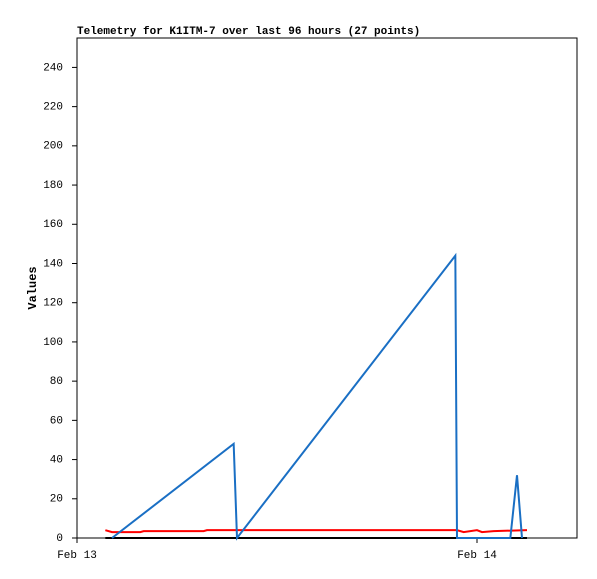  Describe the element at coordinates (77, 556) in the screenshot. I see `x-tick-label: Feb 13` at that location.